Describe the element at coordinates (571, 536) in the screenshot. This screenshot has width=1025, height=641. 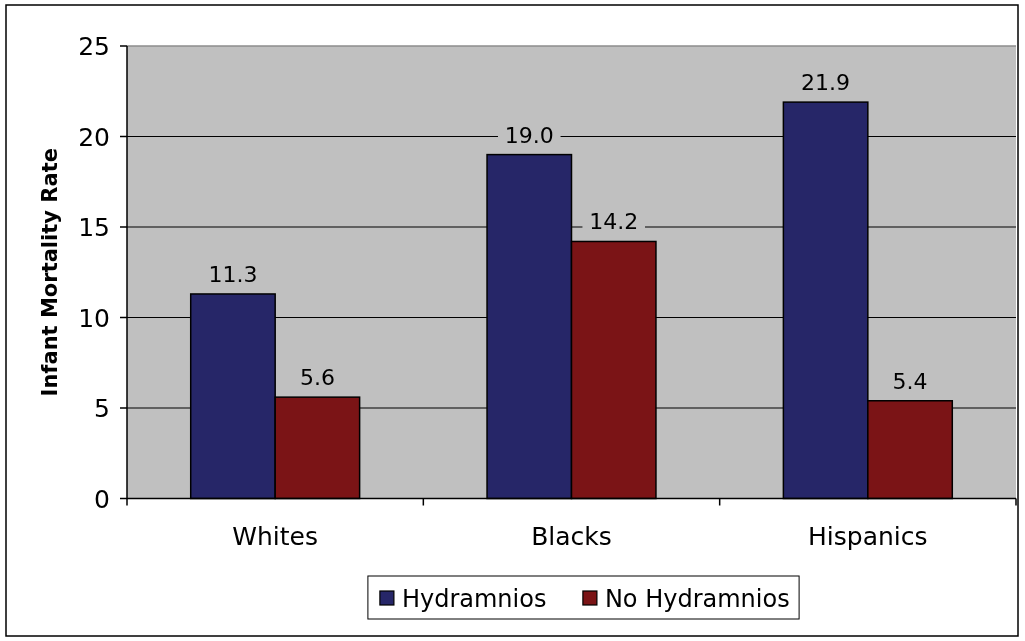
I see `x-tick-label: Blacks` at that location.